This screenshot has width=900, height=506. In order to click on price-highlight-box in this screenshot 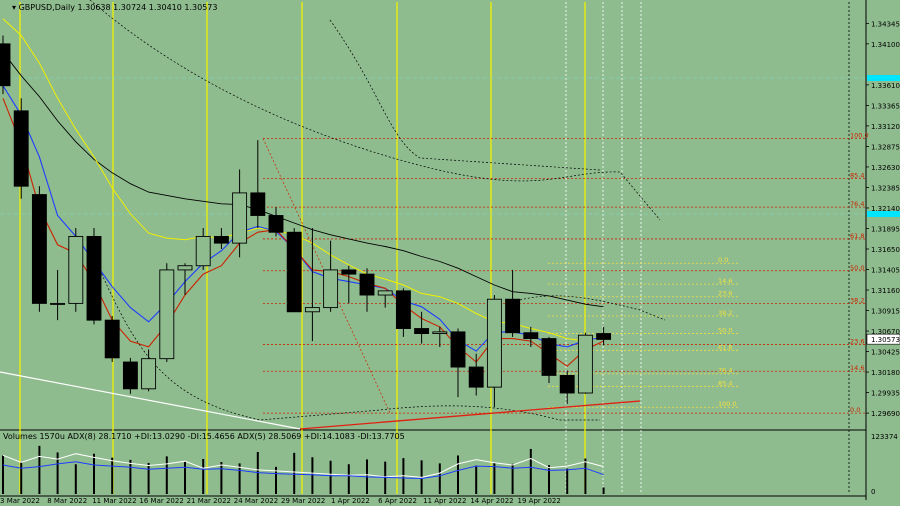, I will do `click(883, 78)`.